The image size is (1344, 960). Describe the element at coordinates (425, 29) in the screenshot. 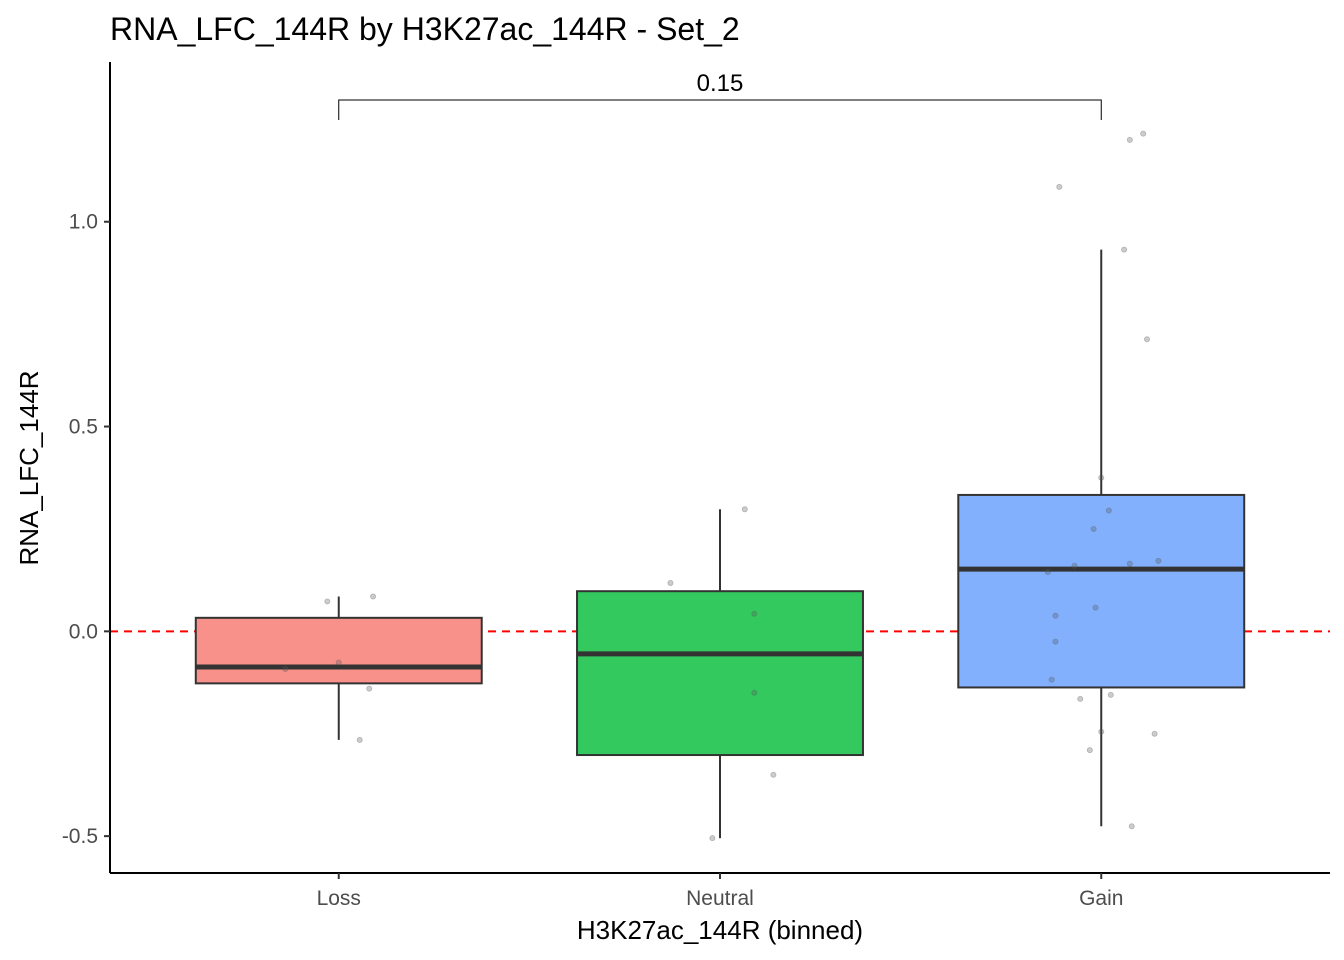

I see `chart-title: RNA_LFC_144R by H3K27ac_144R - Set_2` at that location.